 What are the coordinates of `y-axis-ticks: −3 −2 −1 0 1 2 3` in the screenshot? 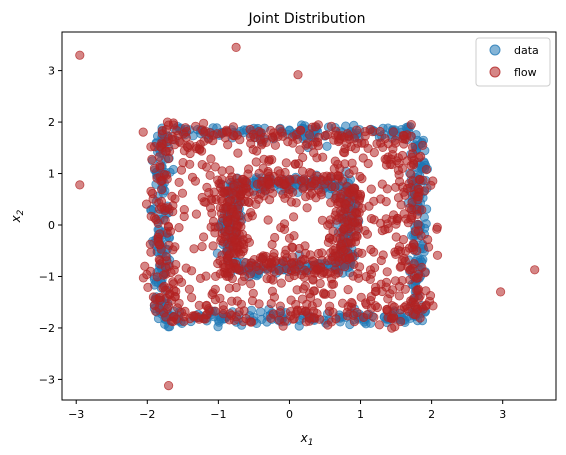 It's located at (50, 225).